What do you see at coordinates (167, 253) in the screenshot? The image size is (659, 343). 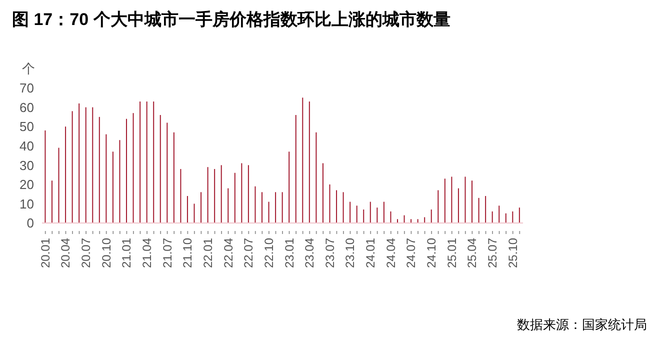 I see `x-tick-label: 21.07` at bounding box center [167, 253].